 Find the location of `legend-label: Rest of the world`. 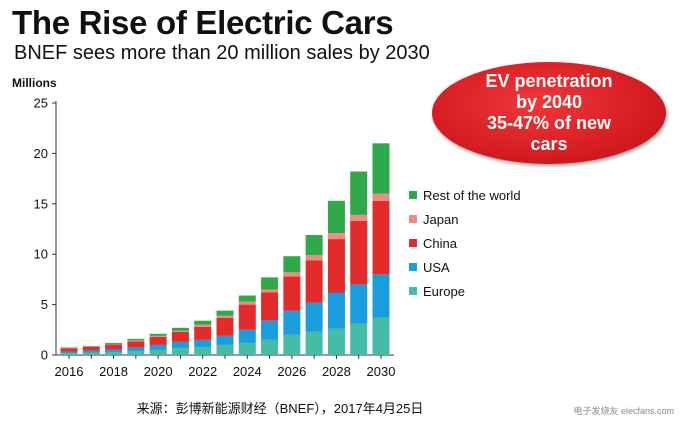

legend-label: Rest of the world is located at coordinates (472, 195).